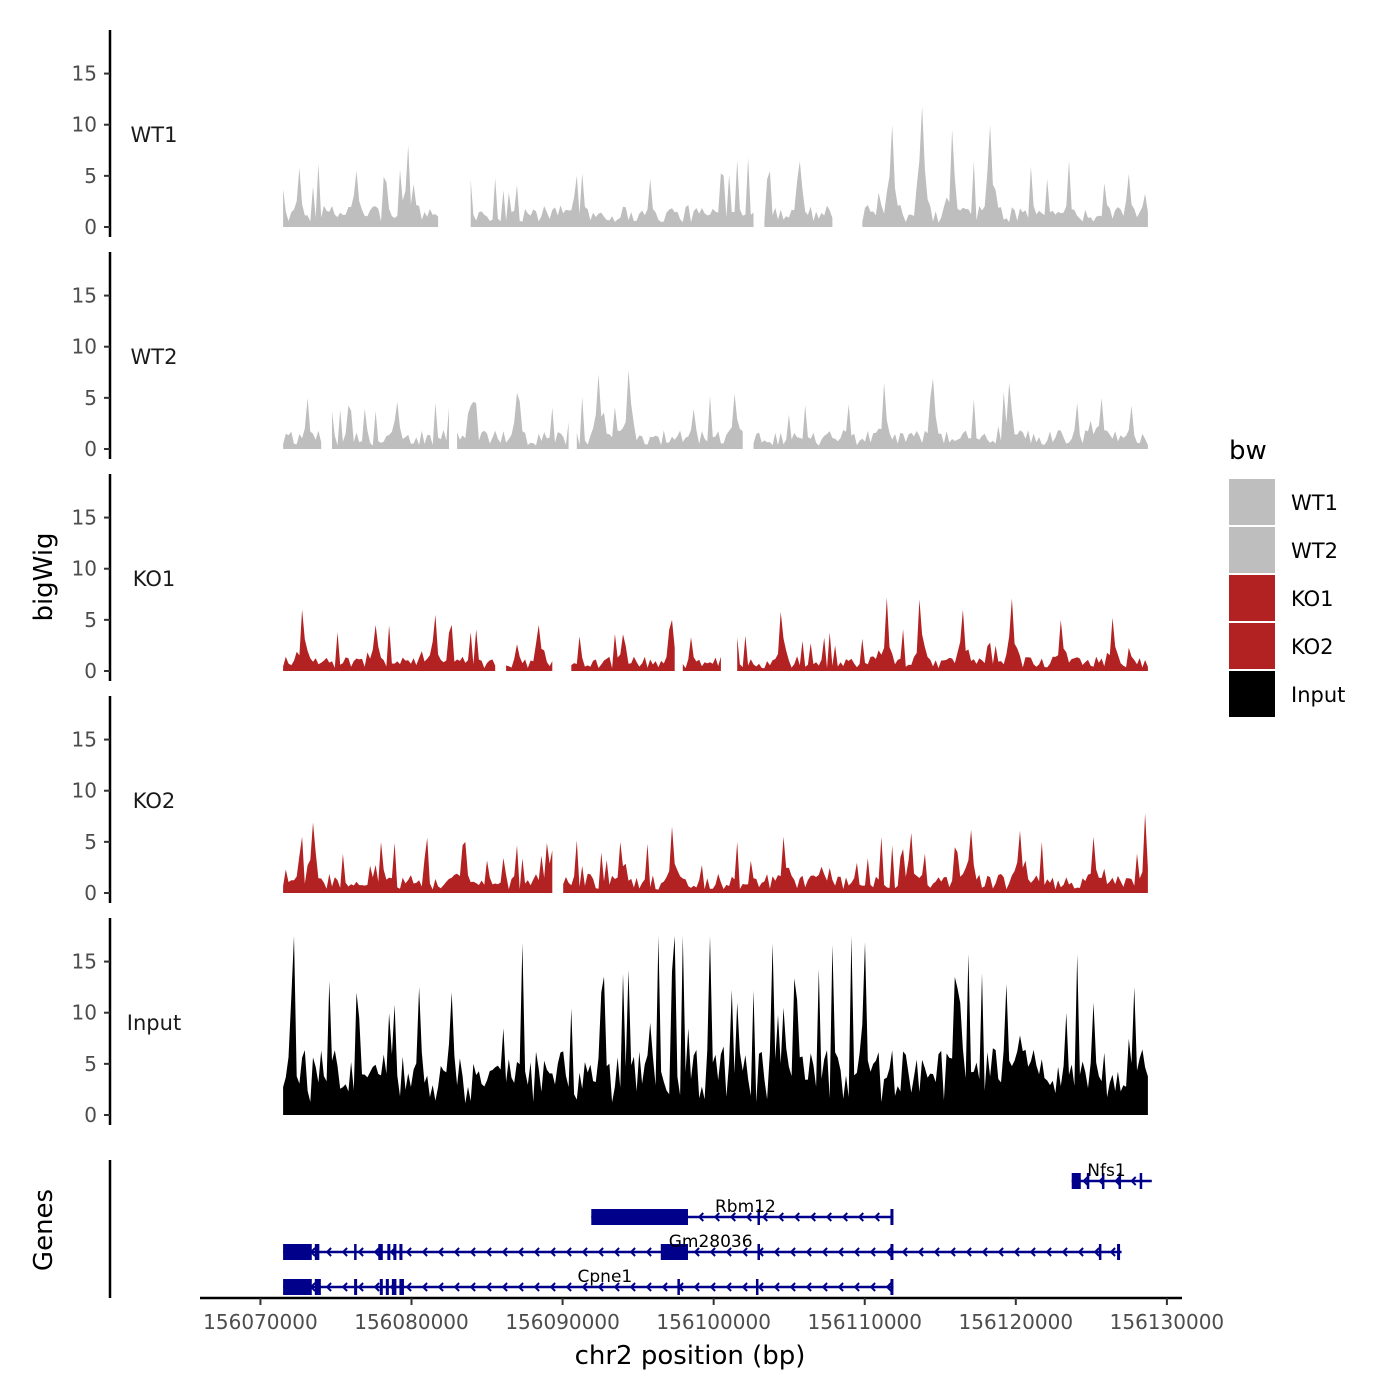 This screenshot has height=1400, width=1400. Describe the element at coordinates (562, 1322) in the screenshot. I see `x-tick-label: 156090000` at that location.